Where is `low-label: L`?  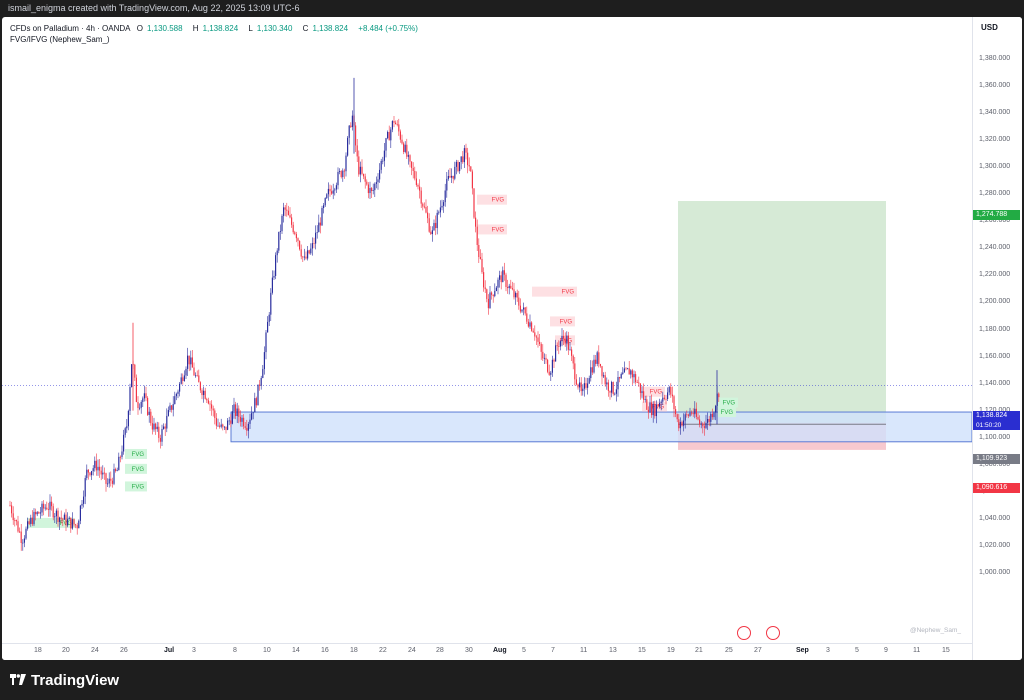 low-label: L is located at coordinates (250, 28).